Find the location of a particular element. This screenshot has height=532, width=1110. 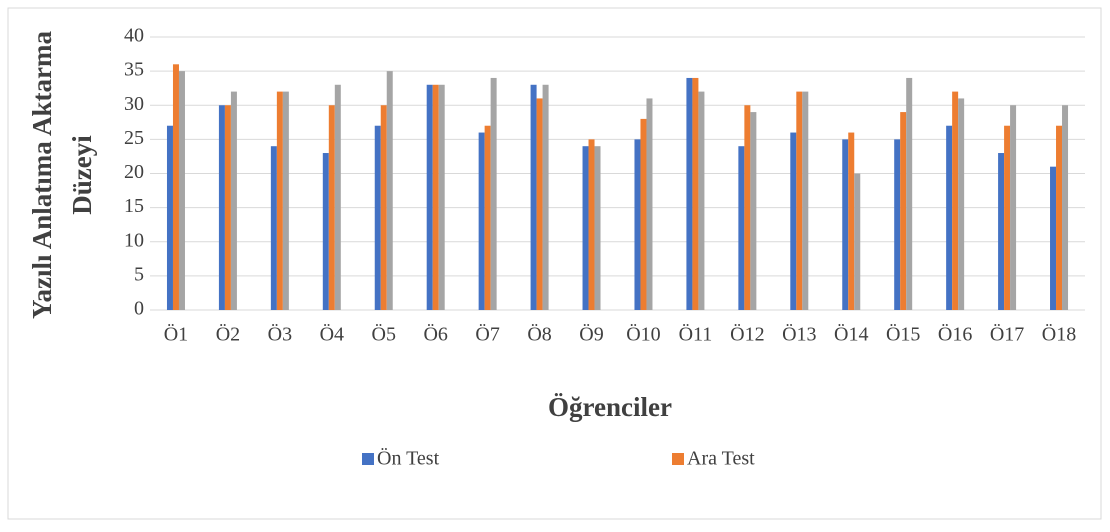

x-tick-label: Ö4 is located at coordinates (332, 334).